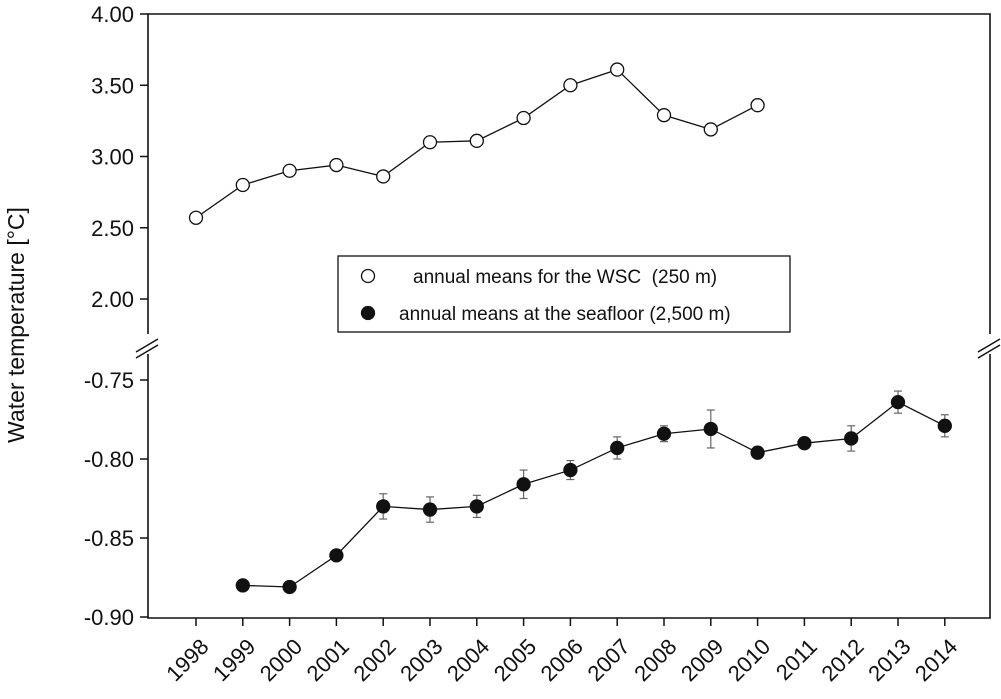 The image size is (1001, 699). Describe the element at coordinates (468, 660) in the screenshot. I see `x-tick-label: 2004` at that location.